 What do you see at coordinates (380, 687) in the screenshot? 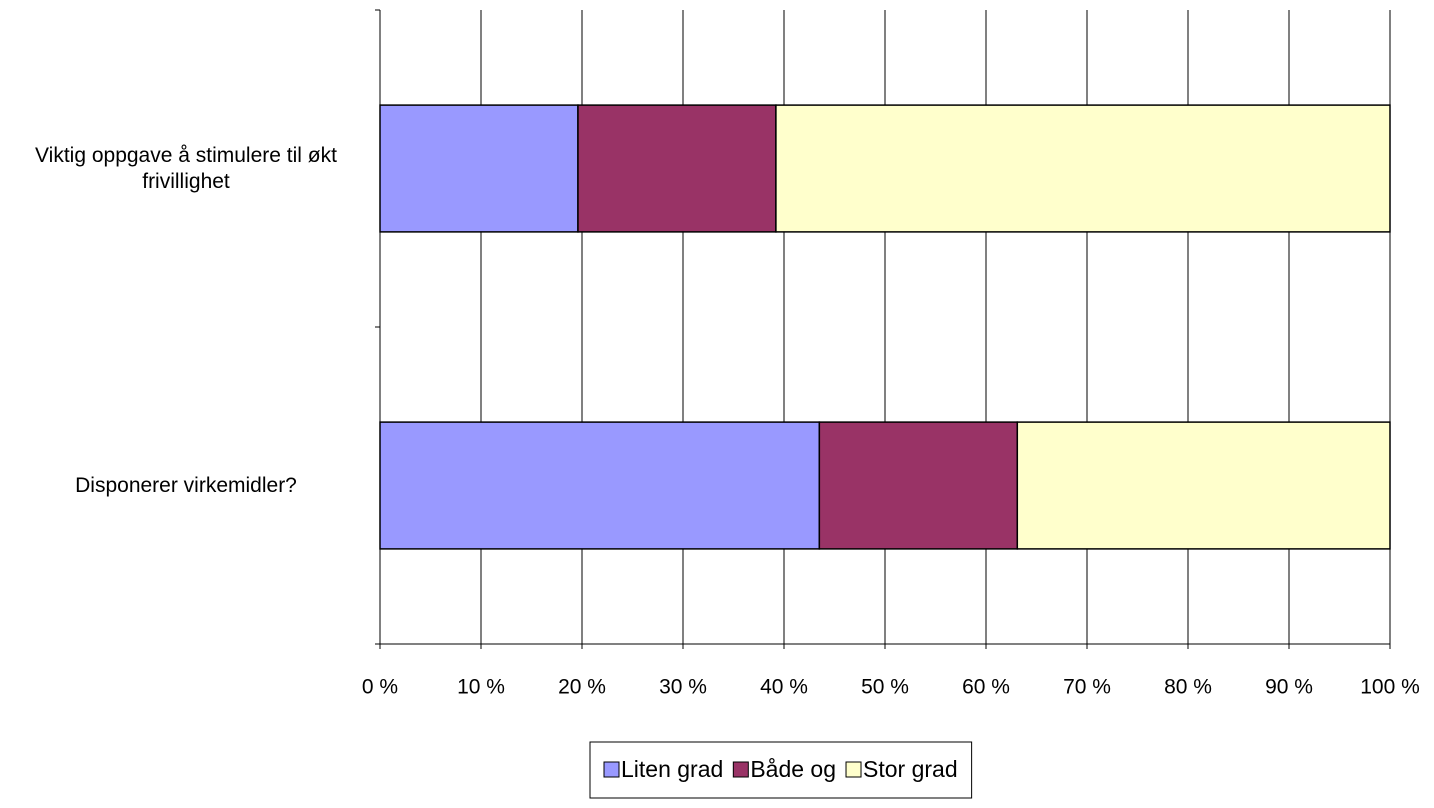
I see `x-tick-label: 0 %` at bounding box center [380, 687].